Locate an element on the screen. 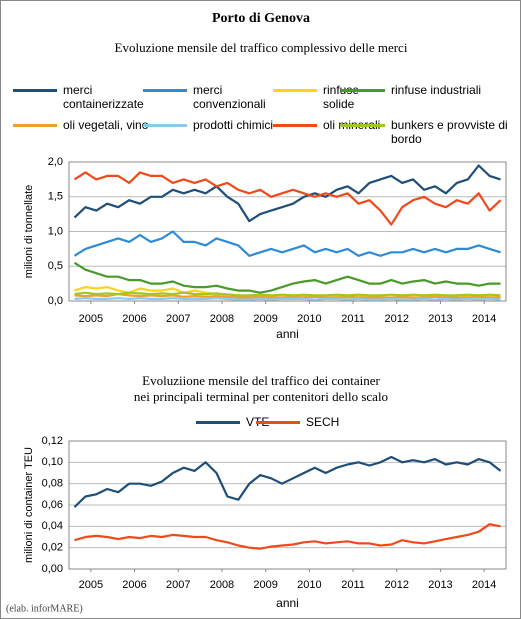 This screenshot has height=619, width=521. y-tick-label: 0,06 is located at coordinates (52, 505).